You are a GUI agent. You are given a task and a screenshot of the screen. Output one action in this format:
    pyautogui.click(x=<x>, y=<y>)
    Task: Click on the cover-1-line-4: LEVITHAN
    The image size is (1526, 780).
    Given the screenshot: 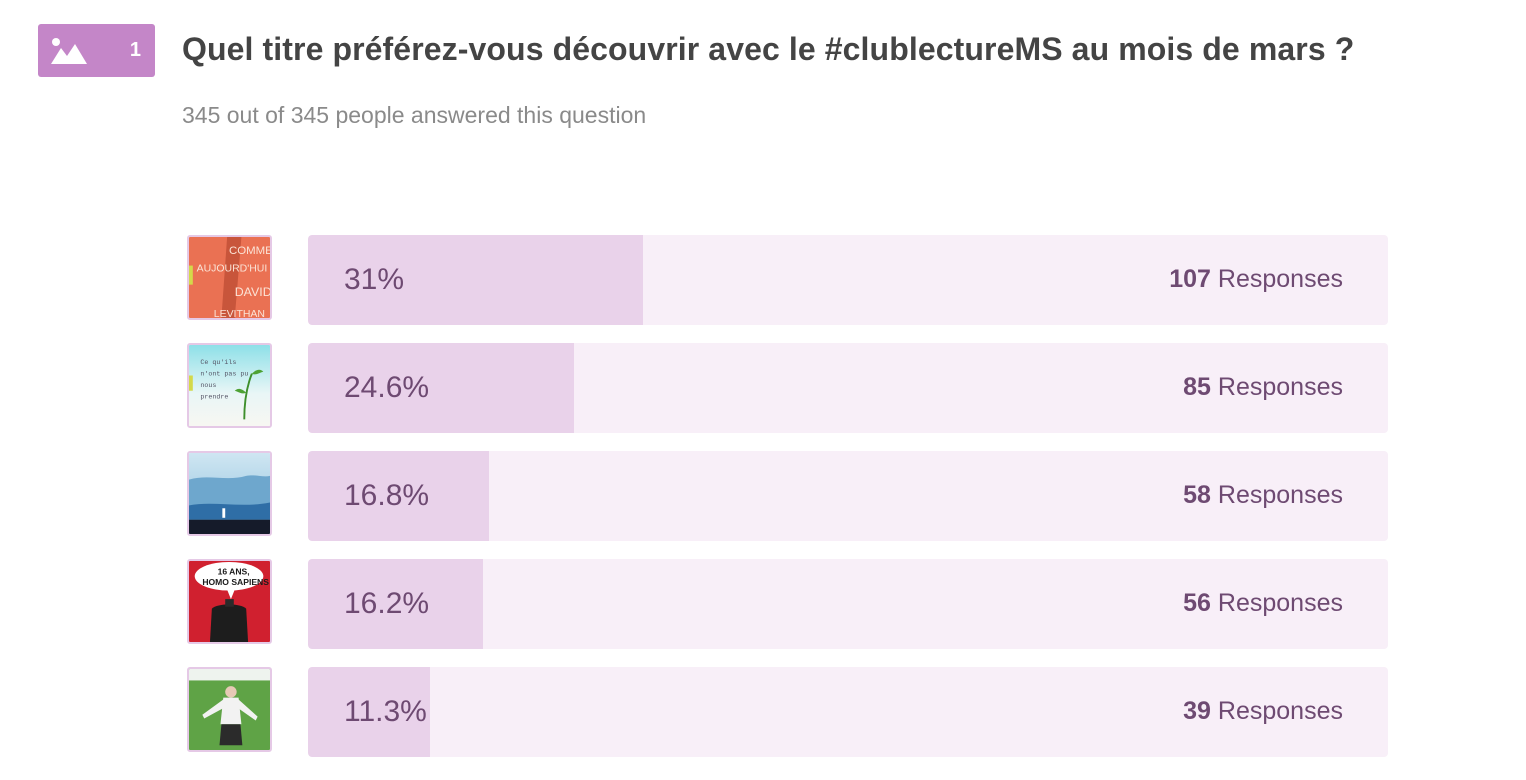 What is the action you would take?
    pyautogui.click(x=239, y=313)
    